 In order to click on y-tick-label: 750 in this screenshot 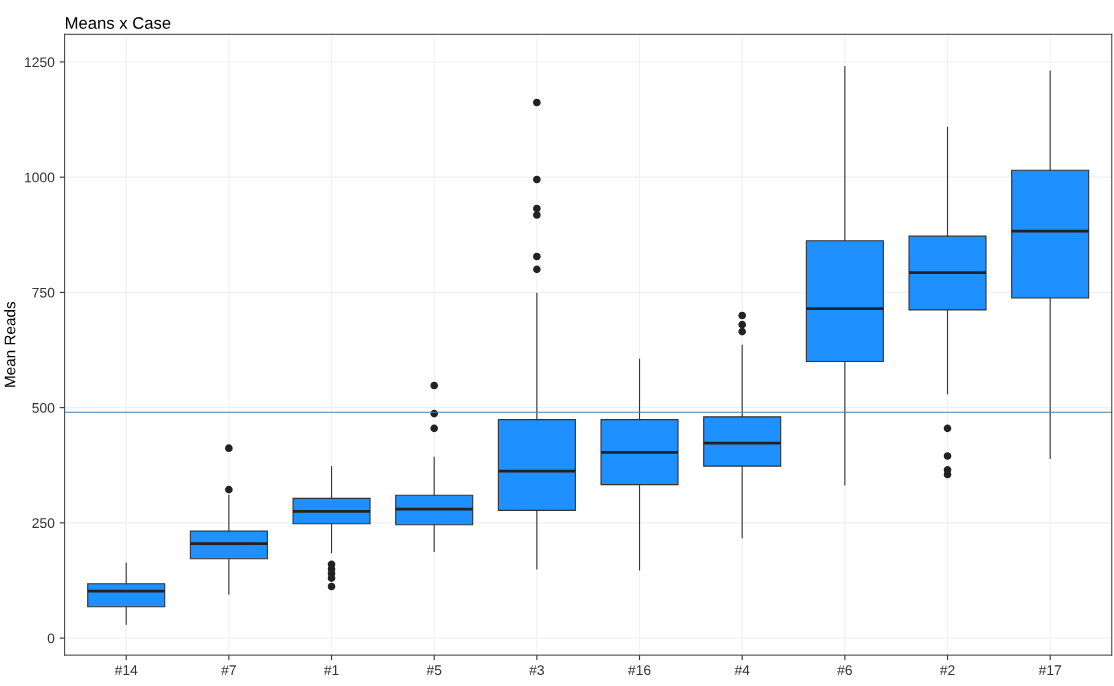, I will do `click(43, 292)`.